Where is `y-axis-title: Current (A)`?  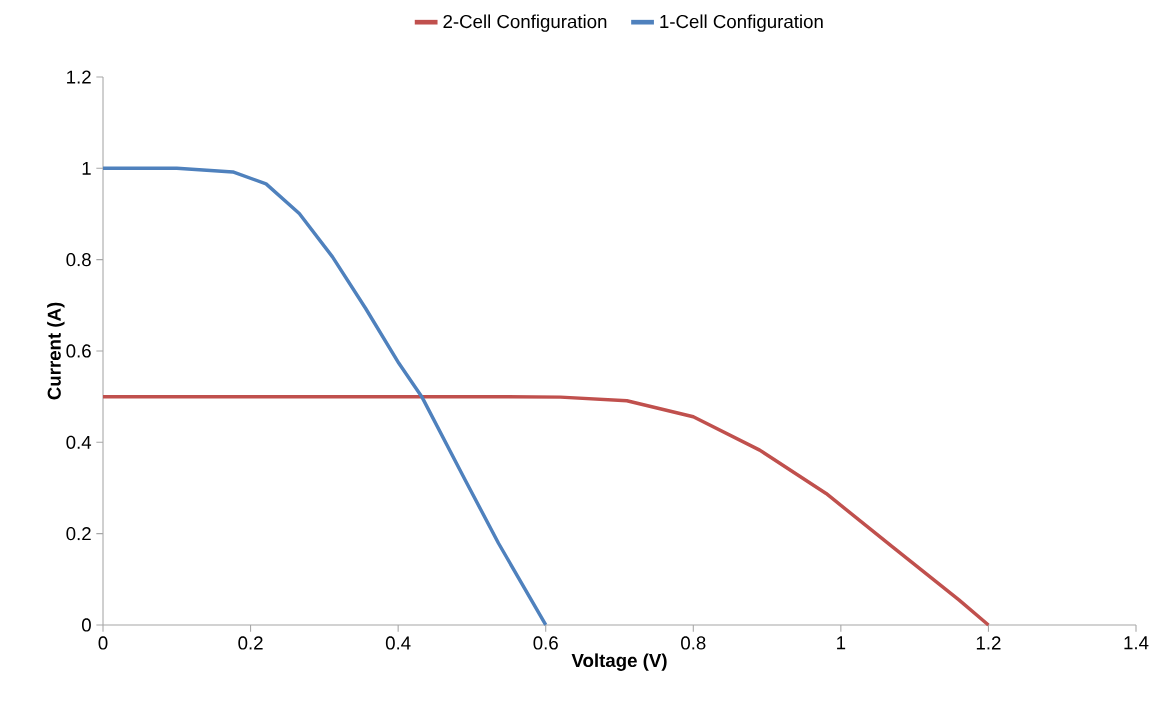
y-axis-title: Current (A) is located at coordinates (56, 351).